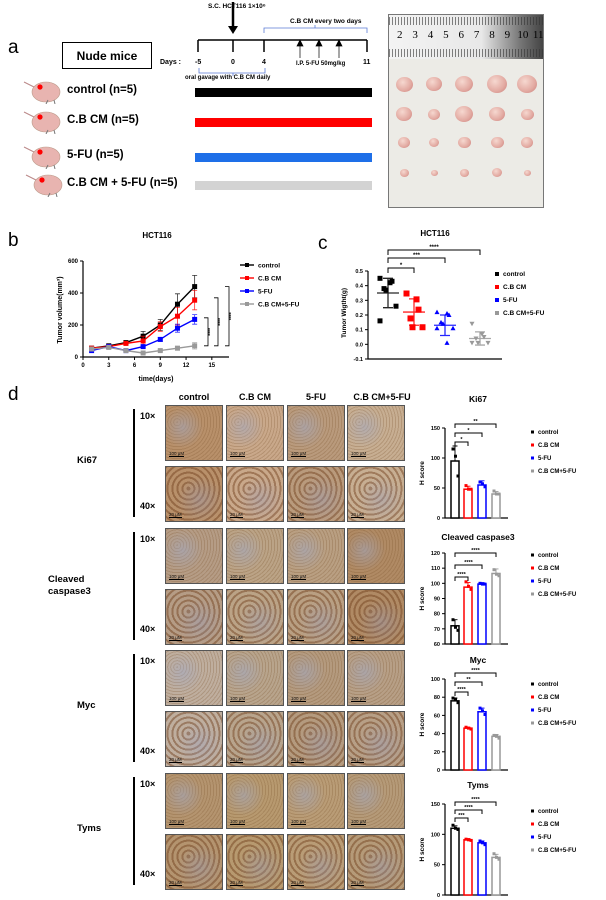 This screenshot has width=606, height=900. Describe the element at coordinates (430, 35) in the screenshot. I see `ruler-number: 4` at that location.